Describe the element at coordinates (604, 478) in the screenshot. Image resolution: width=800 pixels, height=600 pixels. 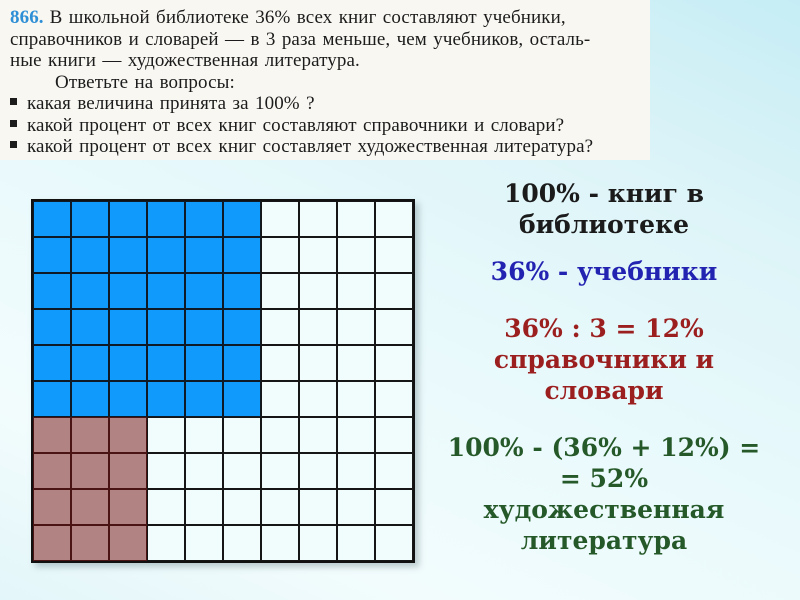
I see `solution-line: = 52%` at that location.